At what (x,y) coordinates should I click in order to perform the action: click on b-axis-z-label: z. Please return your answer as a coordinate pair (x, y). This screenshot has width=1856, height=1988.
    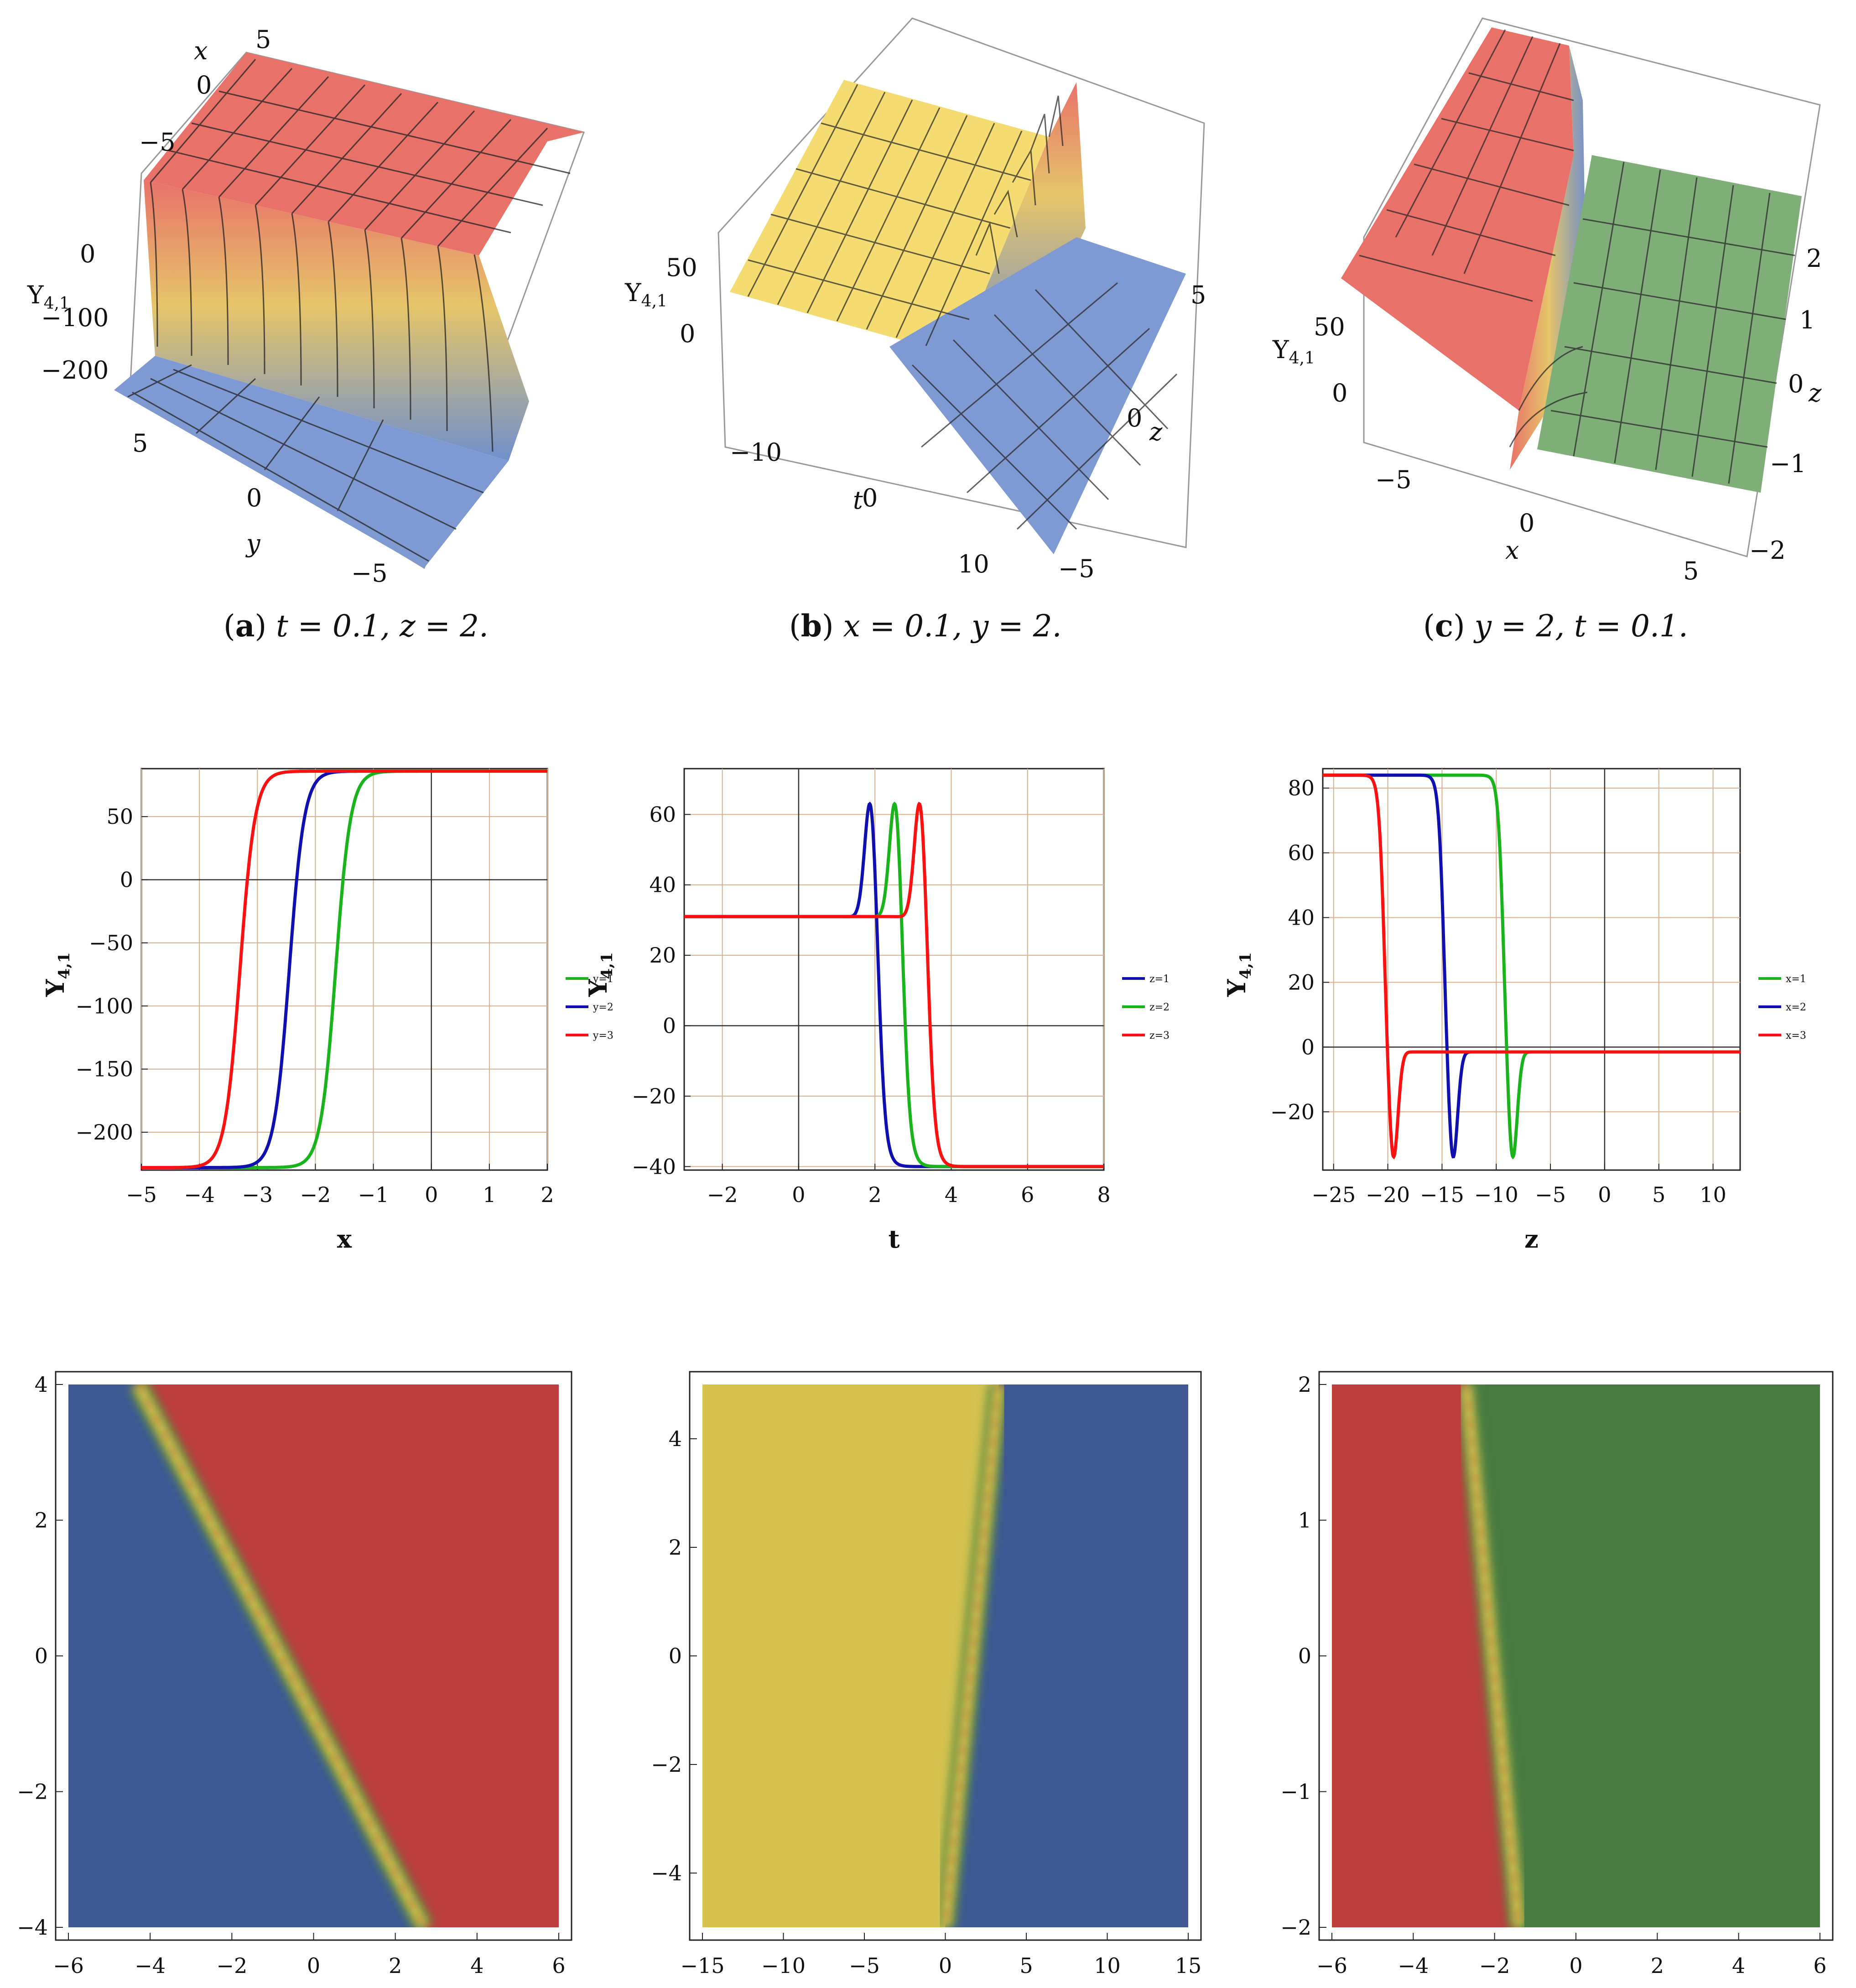
    Looking at the image, I should click on (1156, 431).